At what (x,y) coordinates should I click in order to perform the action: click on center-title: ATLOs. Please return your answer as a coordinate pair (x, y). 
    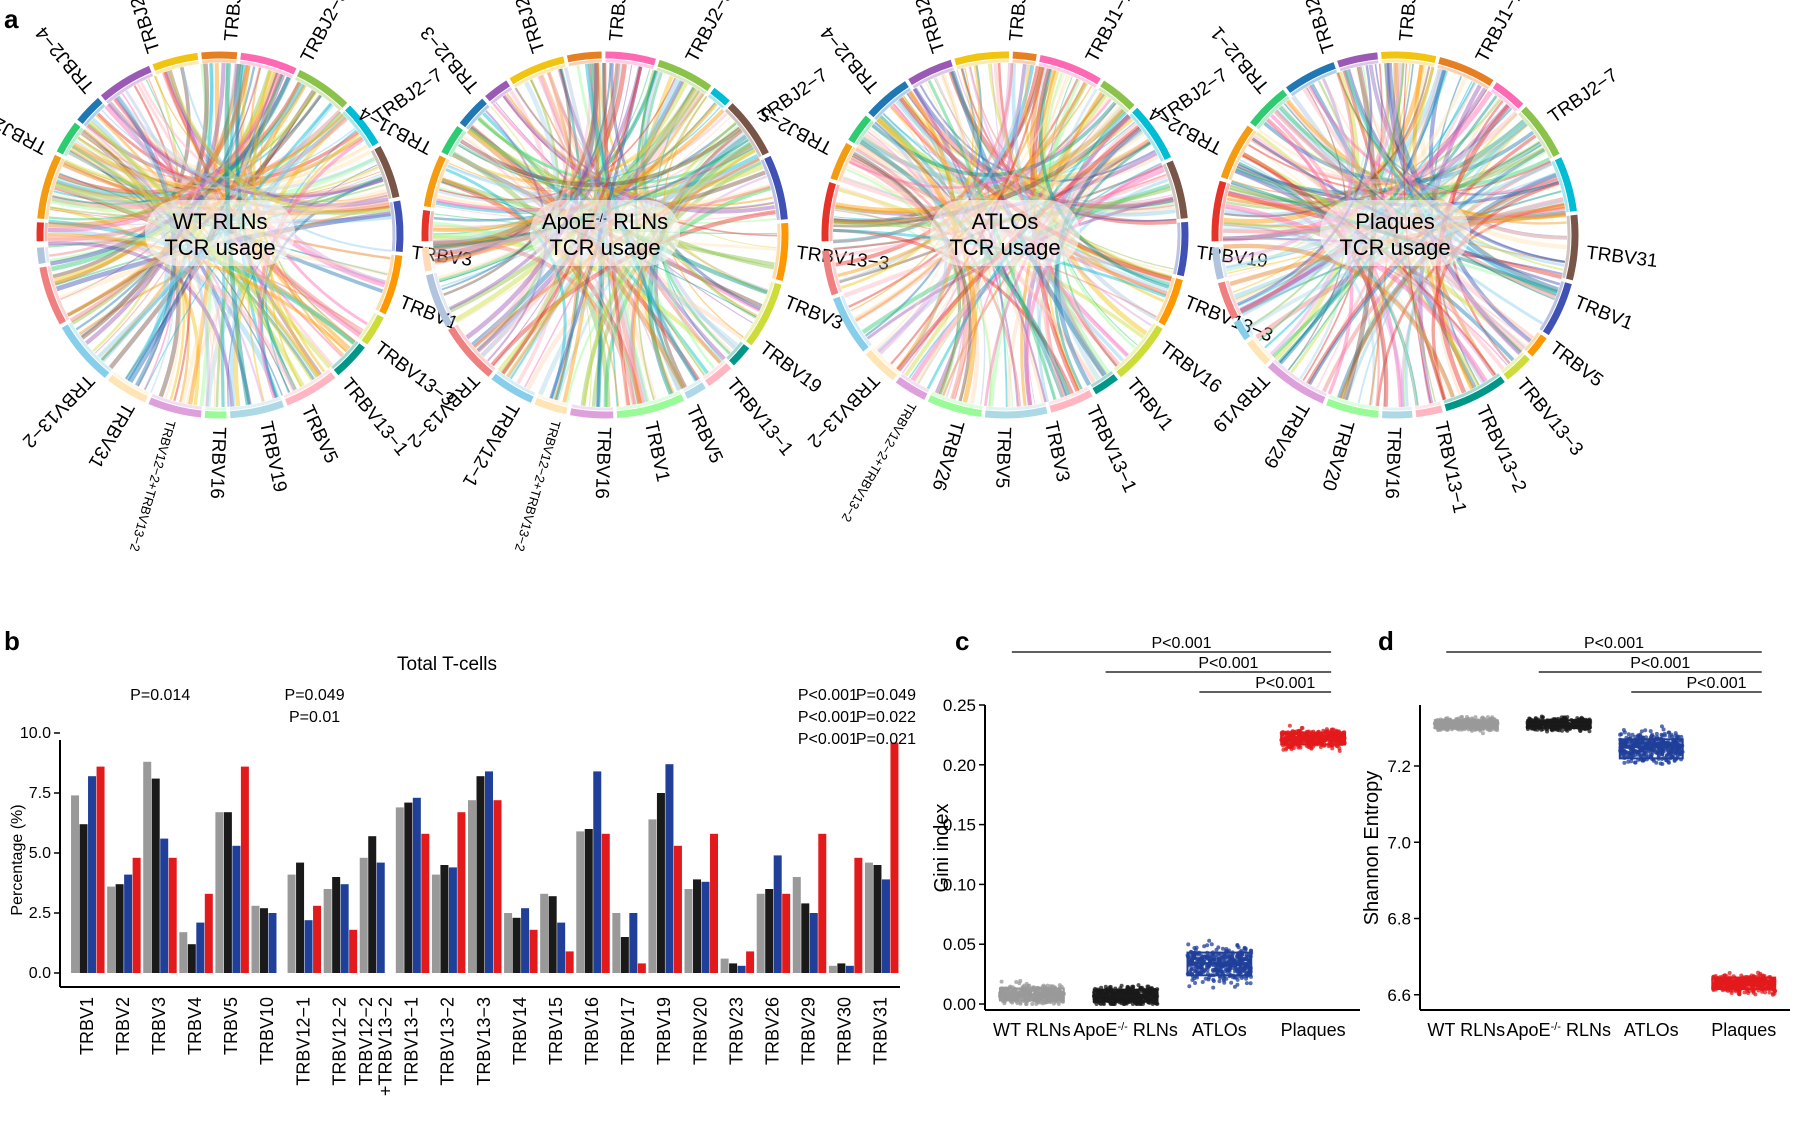
    Looking at the image, I should click on (1005, 221).